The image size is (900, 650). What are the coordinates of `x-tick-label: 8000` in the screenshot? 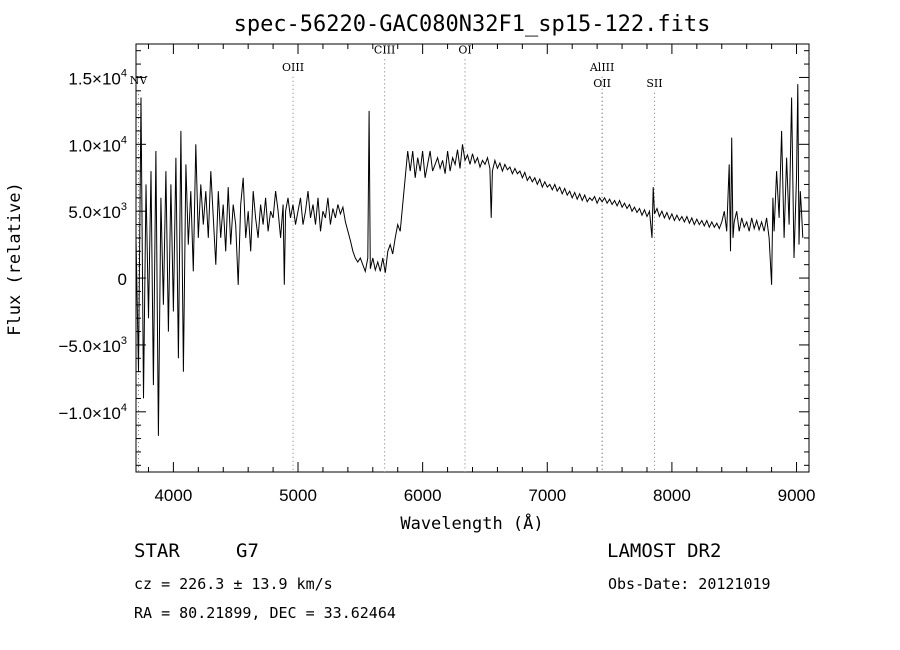 It's located at (672, 495).